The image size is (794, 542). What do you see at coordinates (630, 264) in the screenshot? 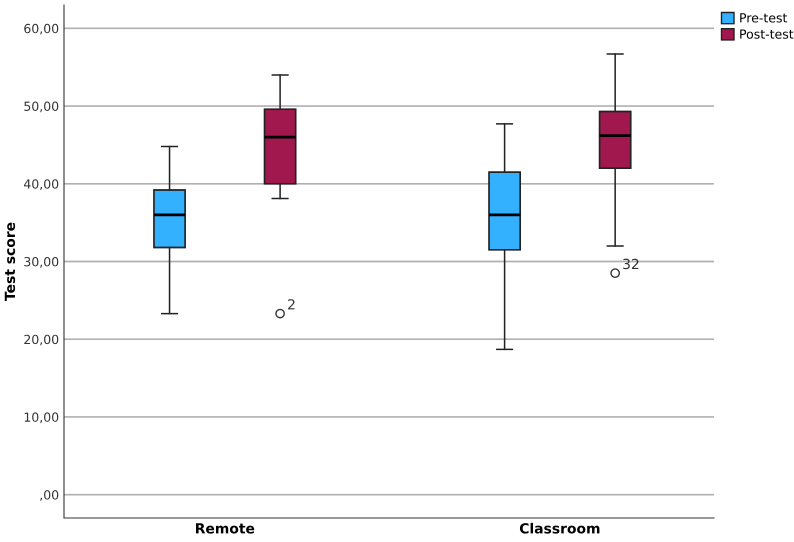
I see `annotation: 32` at bounding box center [630, 264].